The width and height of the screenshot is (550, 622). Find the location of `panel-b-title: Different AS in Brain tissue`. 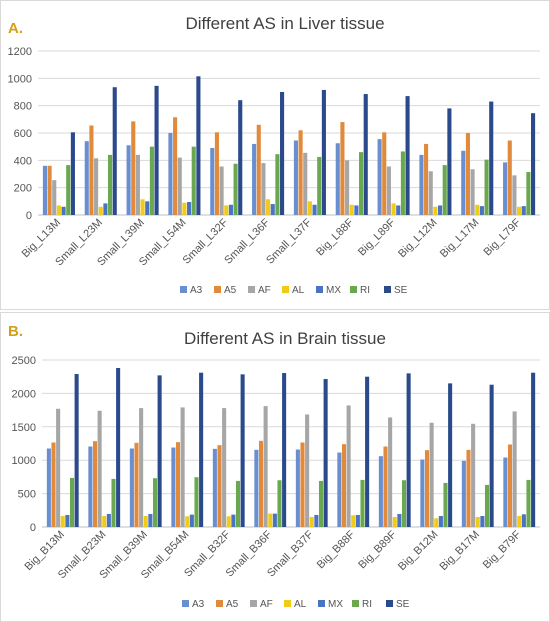

panel-b-title: Different AS in Brain tissue is located at coordinates (285, 338).